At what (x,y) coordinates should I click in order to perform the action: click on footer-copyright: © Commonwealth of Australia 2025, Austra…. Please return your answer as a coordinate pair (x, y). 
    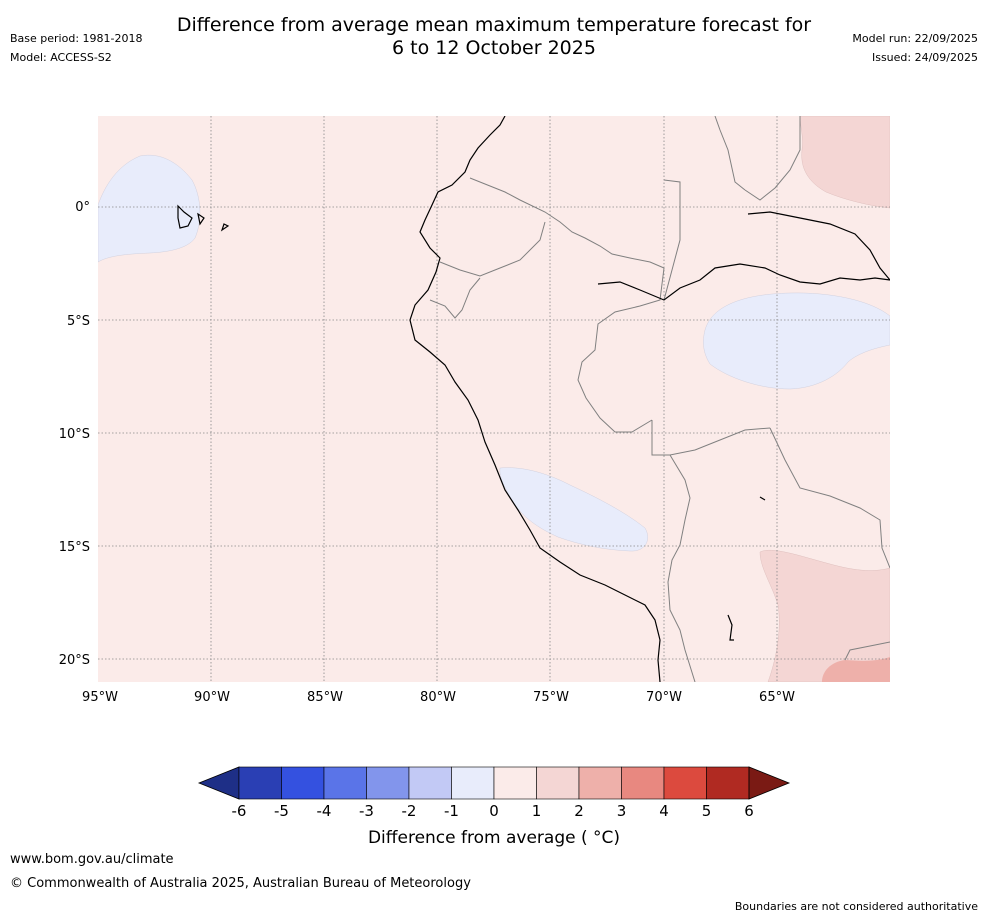
    Looking at the image, I should click on (240, 883).